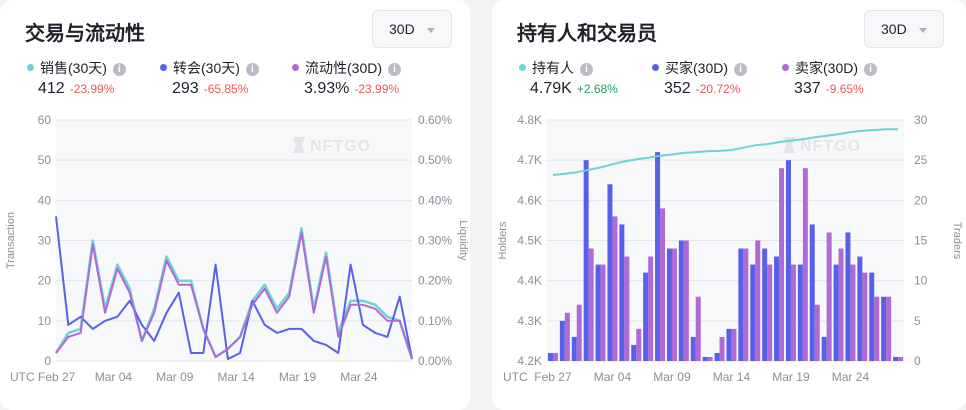 The width and height of the screenshot is (966, 410). What do you see at coordinates (844, 89) in the screenshot?
I see `stat-change: -9.65%` at bounding box center [844, 89].